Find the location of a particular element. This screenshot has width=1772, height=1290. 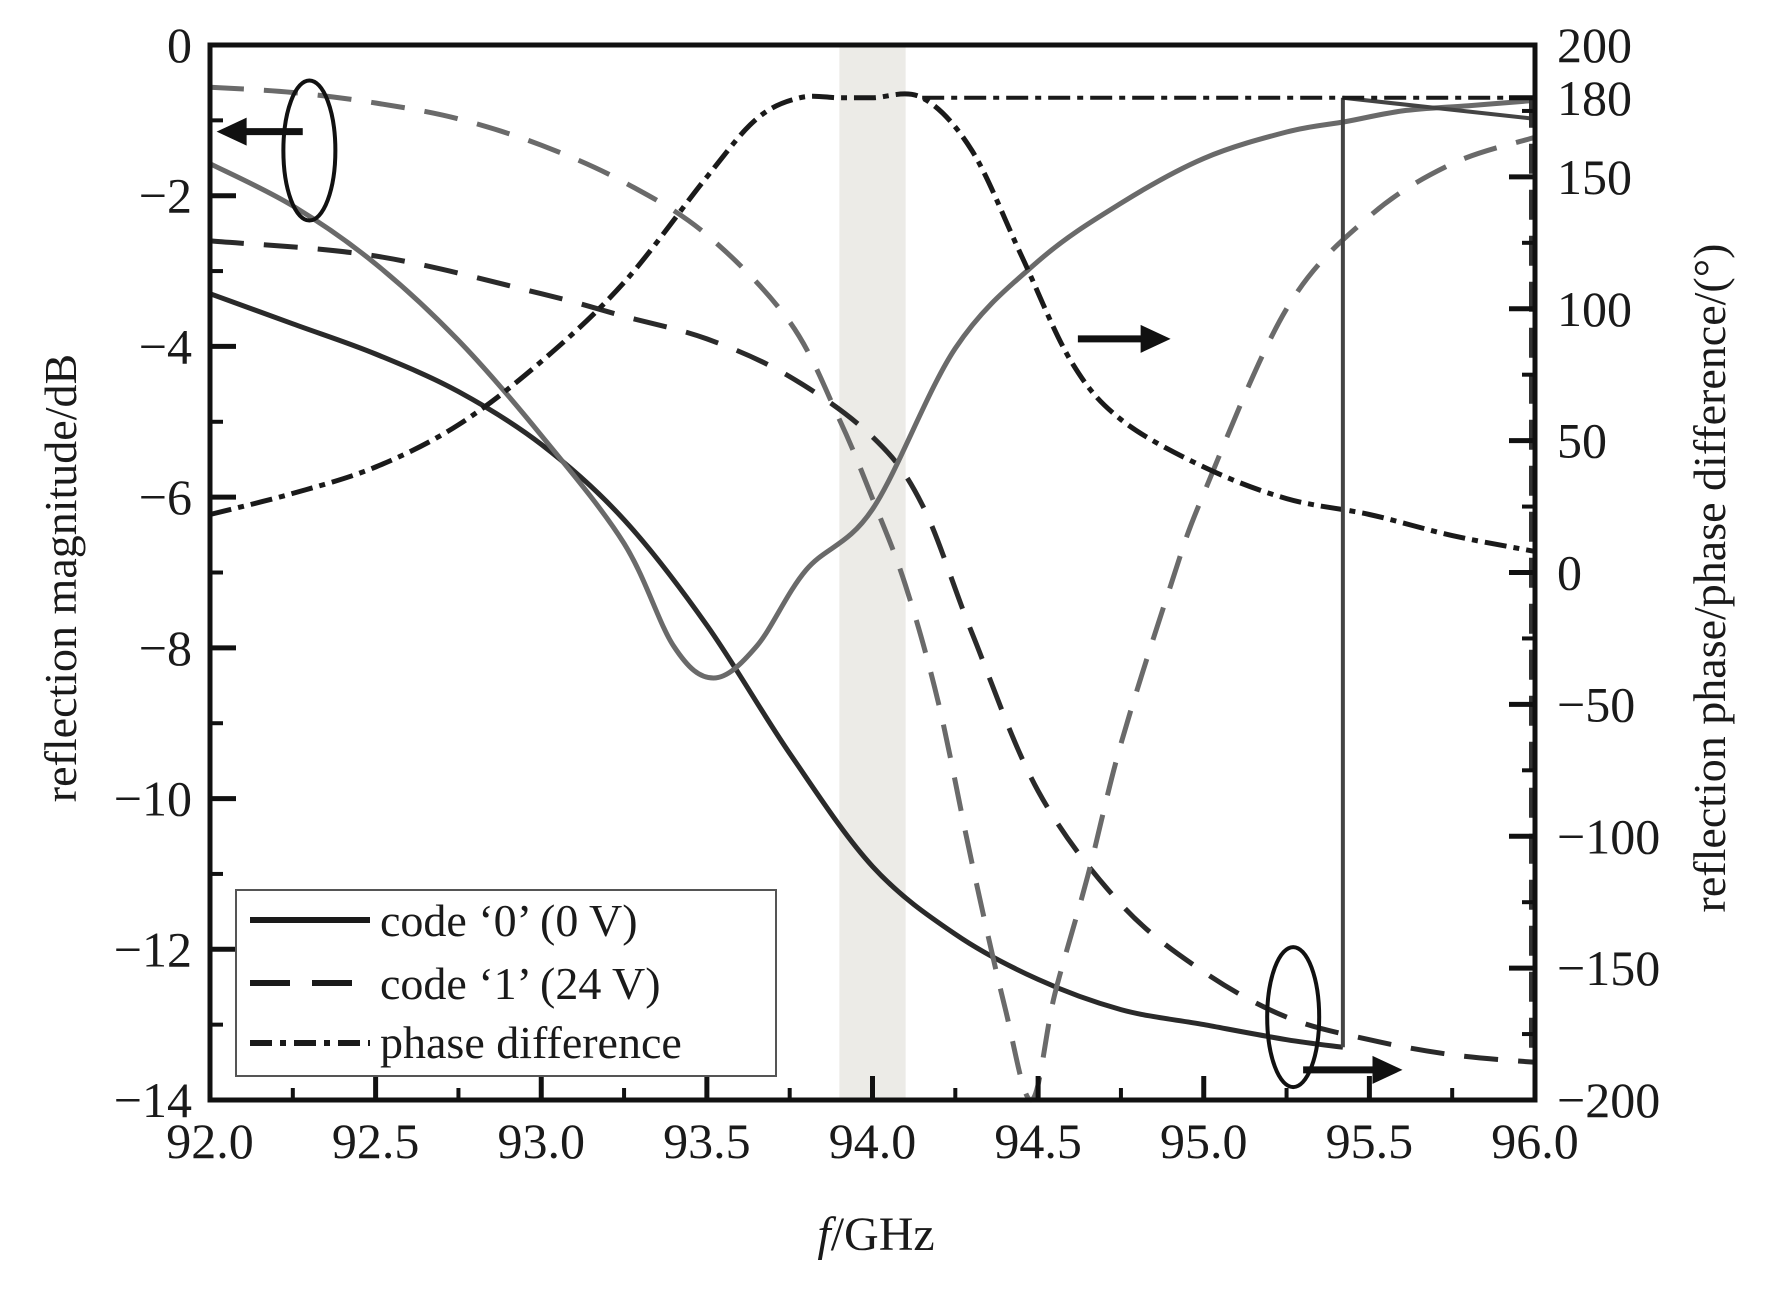

y-left-tick-label: −12 is located at coordinates (153, 949).